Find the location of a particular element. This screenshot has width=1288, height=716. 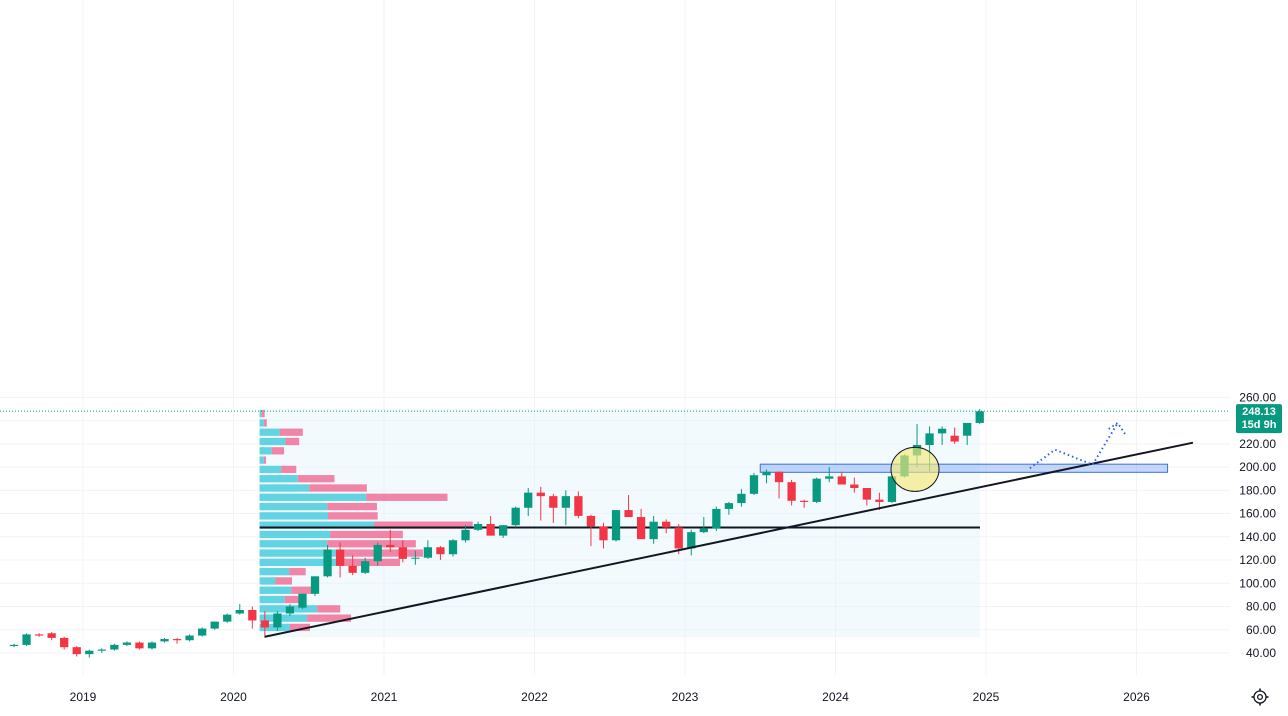

time-axis: 2019 2020 2021 2022 2023 2024 2025 2026 is located at coordinates (610, 697).